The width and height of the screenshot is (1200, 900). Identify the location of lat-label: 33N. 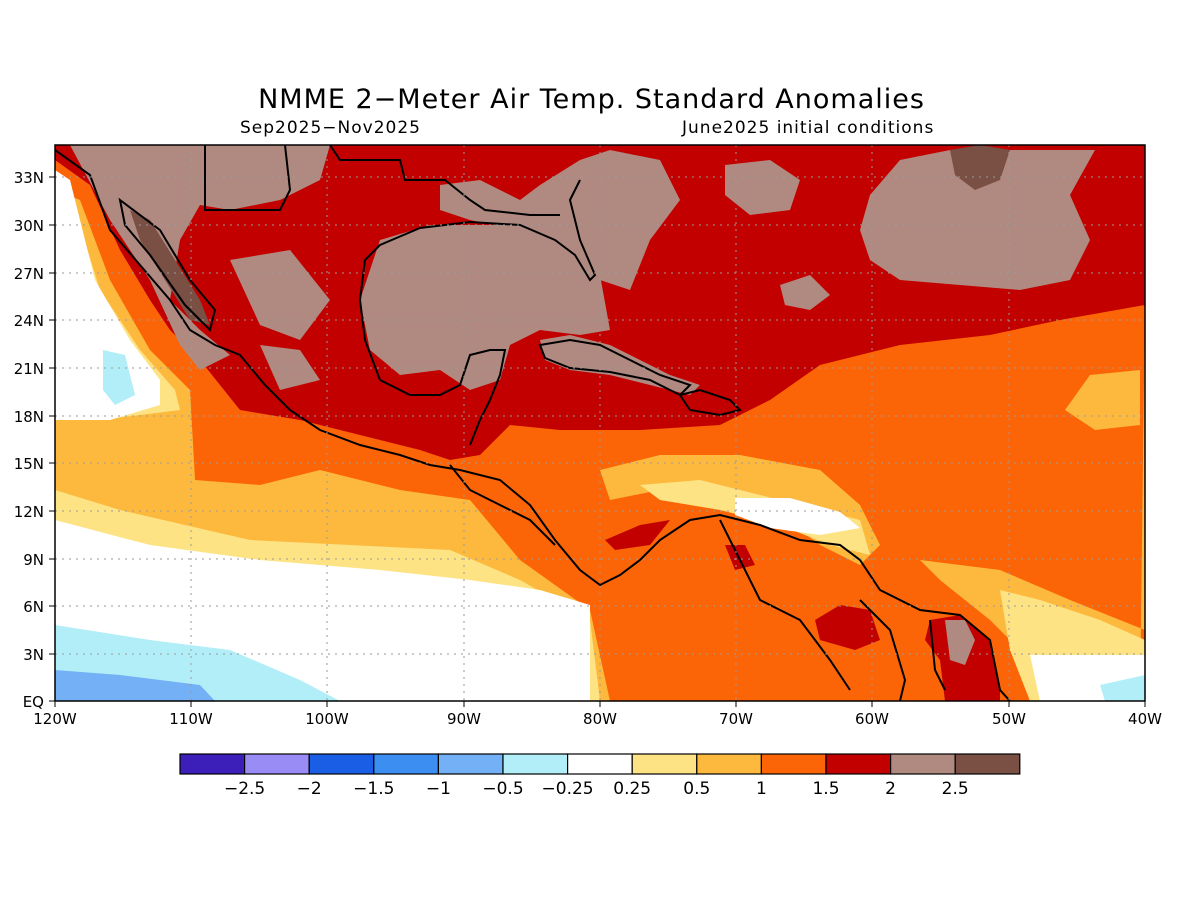
(29, 178).